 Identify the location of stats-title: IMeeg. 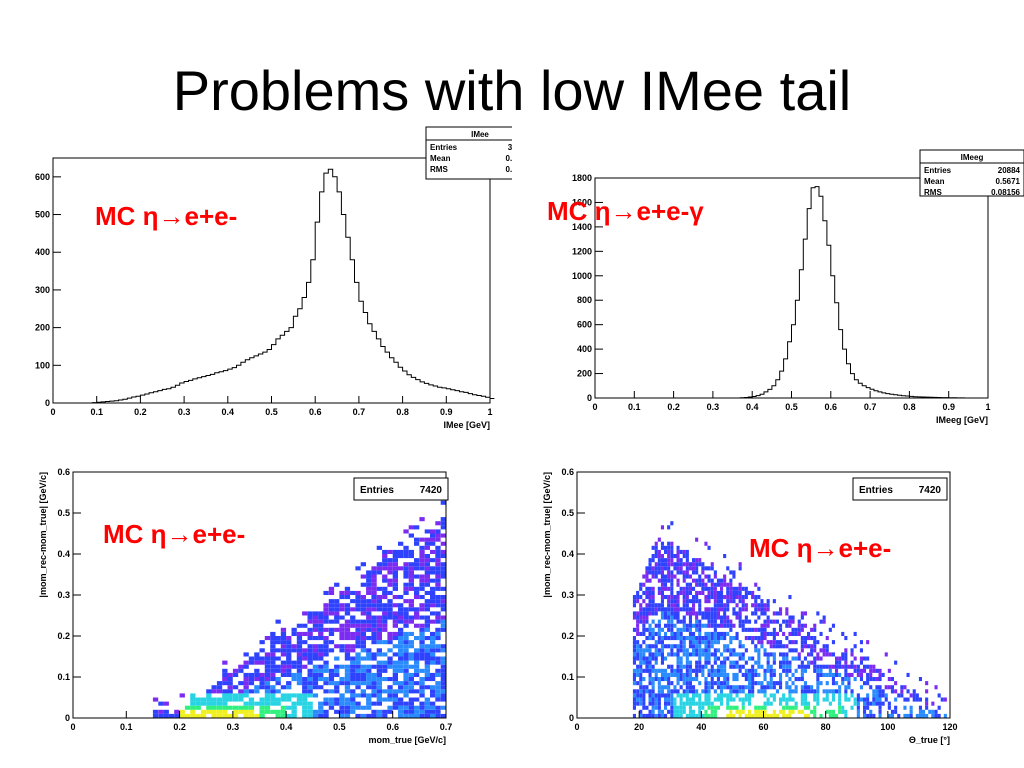
(972, 157).